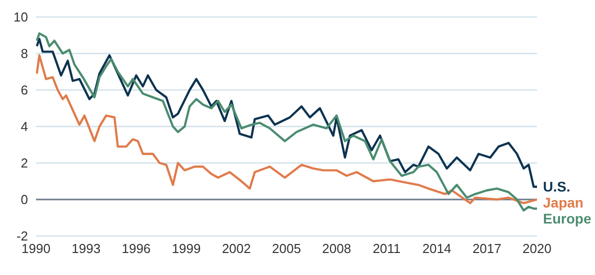  What do you see at coordinates (567, 218) in the screenshot?
I see `series-label: Europe` at bounding box center [567, 218].